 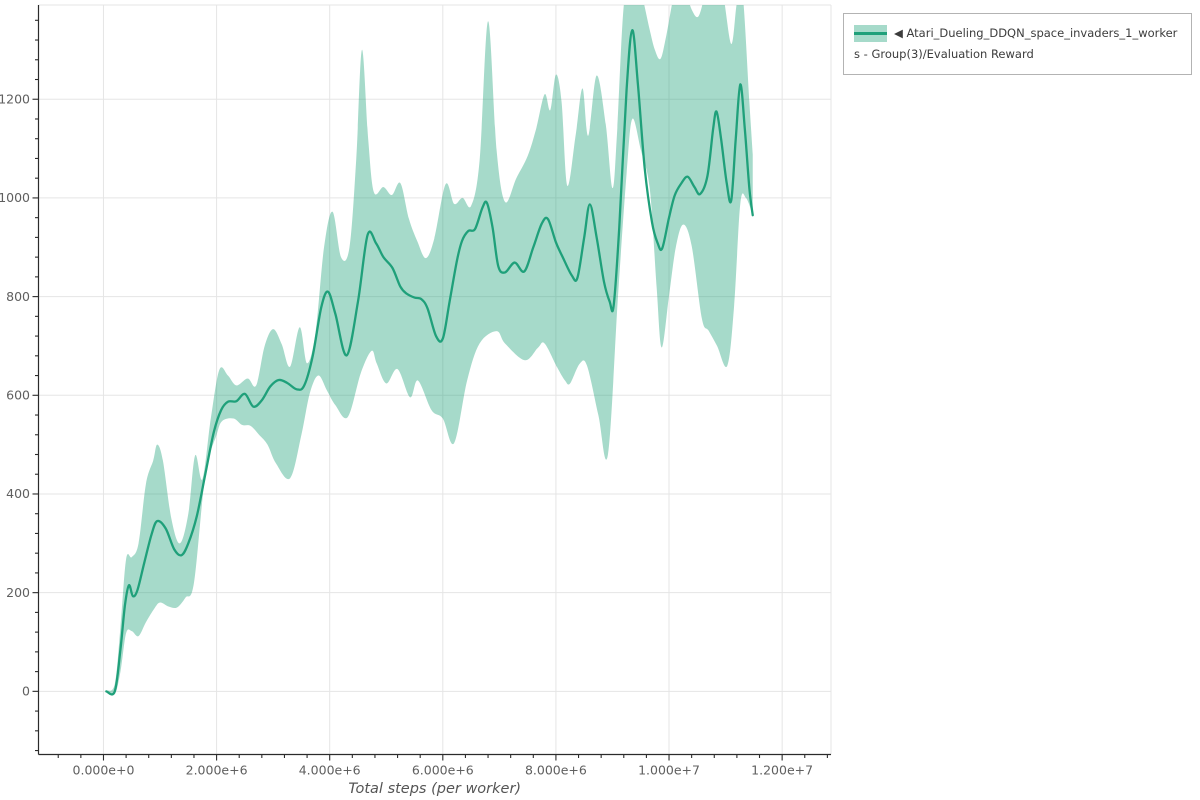 What do you see at coordinates (15, 197) in the screenshot?
I see `y-tick-label: 1000` at bounding box center [15, 197].